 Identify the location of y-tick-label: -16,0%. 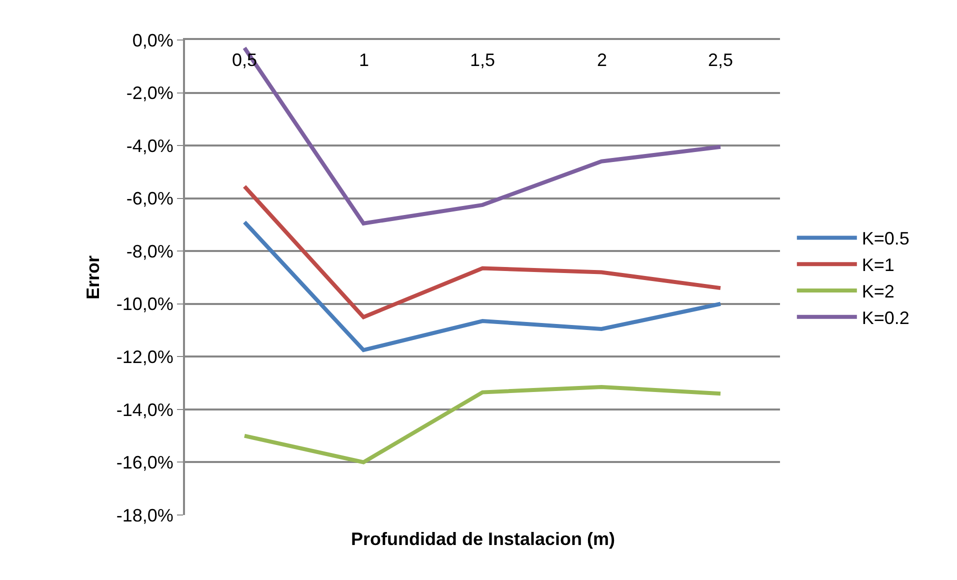
(145, 462).